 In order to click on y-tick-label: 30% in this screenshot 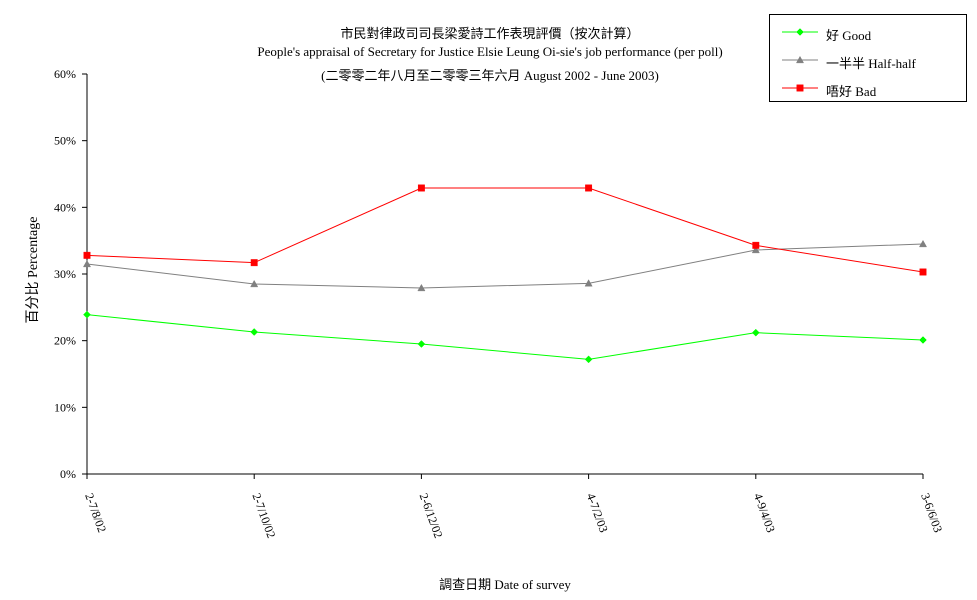, I will do `click(65, 274)`.